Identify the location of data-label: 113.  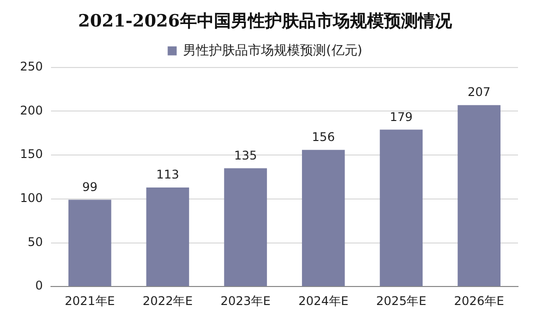
(168, 175).